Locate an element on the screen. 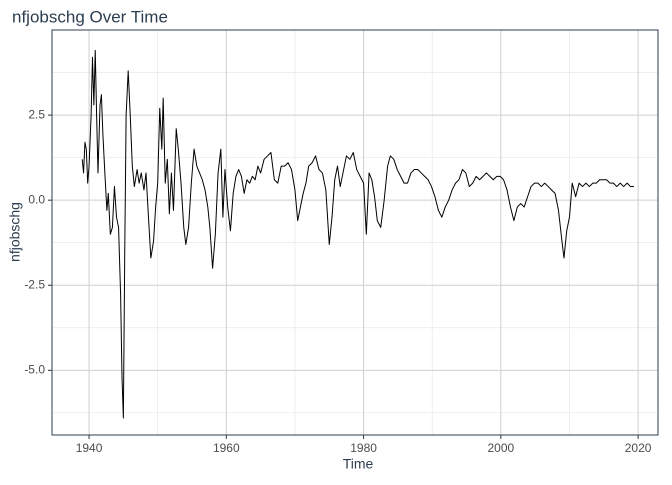 This screenshot has width=672, height=485. y-tick-label: 2.5 is located at coordinates (36, 114).